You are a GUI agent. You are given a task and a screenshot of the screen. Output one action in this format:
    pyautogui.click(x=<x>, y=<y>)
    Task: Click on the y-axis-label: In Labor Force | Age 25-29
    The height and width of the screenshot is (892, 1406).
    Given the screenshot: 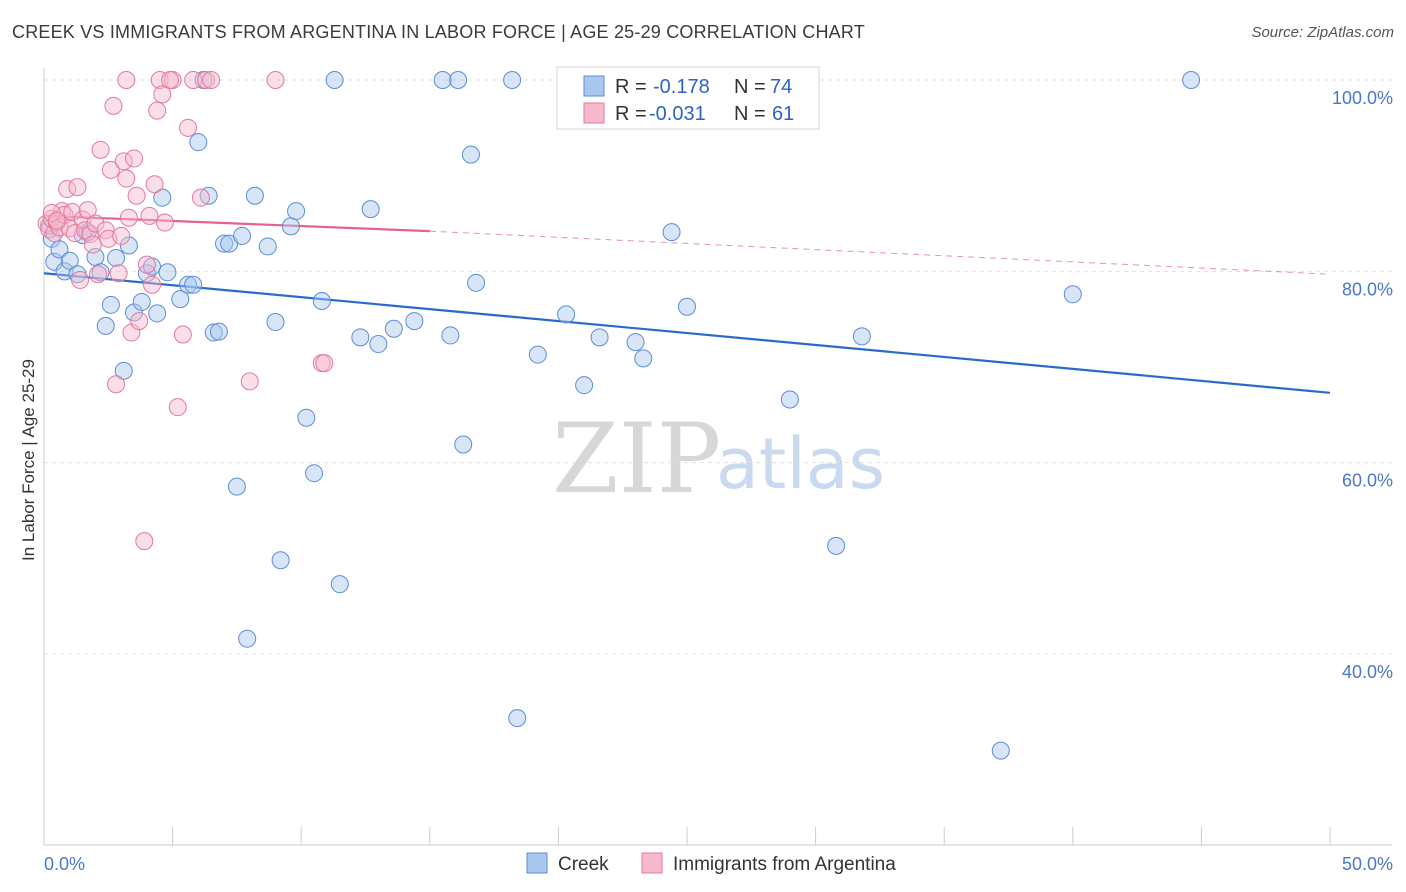 What is the action you would take?
    pyautogui.click(x=28, y=460)
    